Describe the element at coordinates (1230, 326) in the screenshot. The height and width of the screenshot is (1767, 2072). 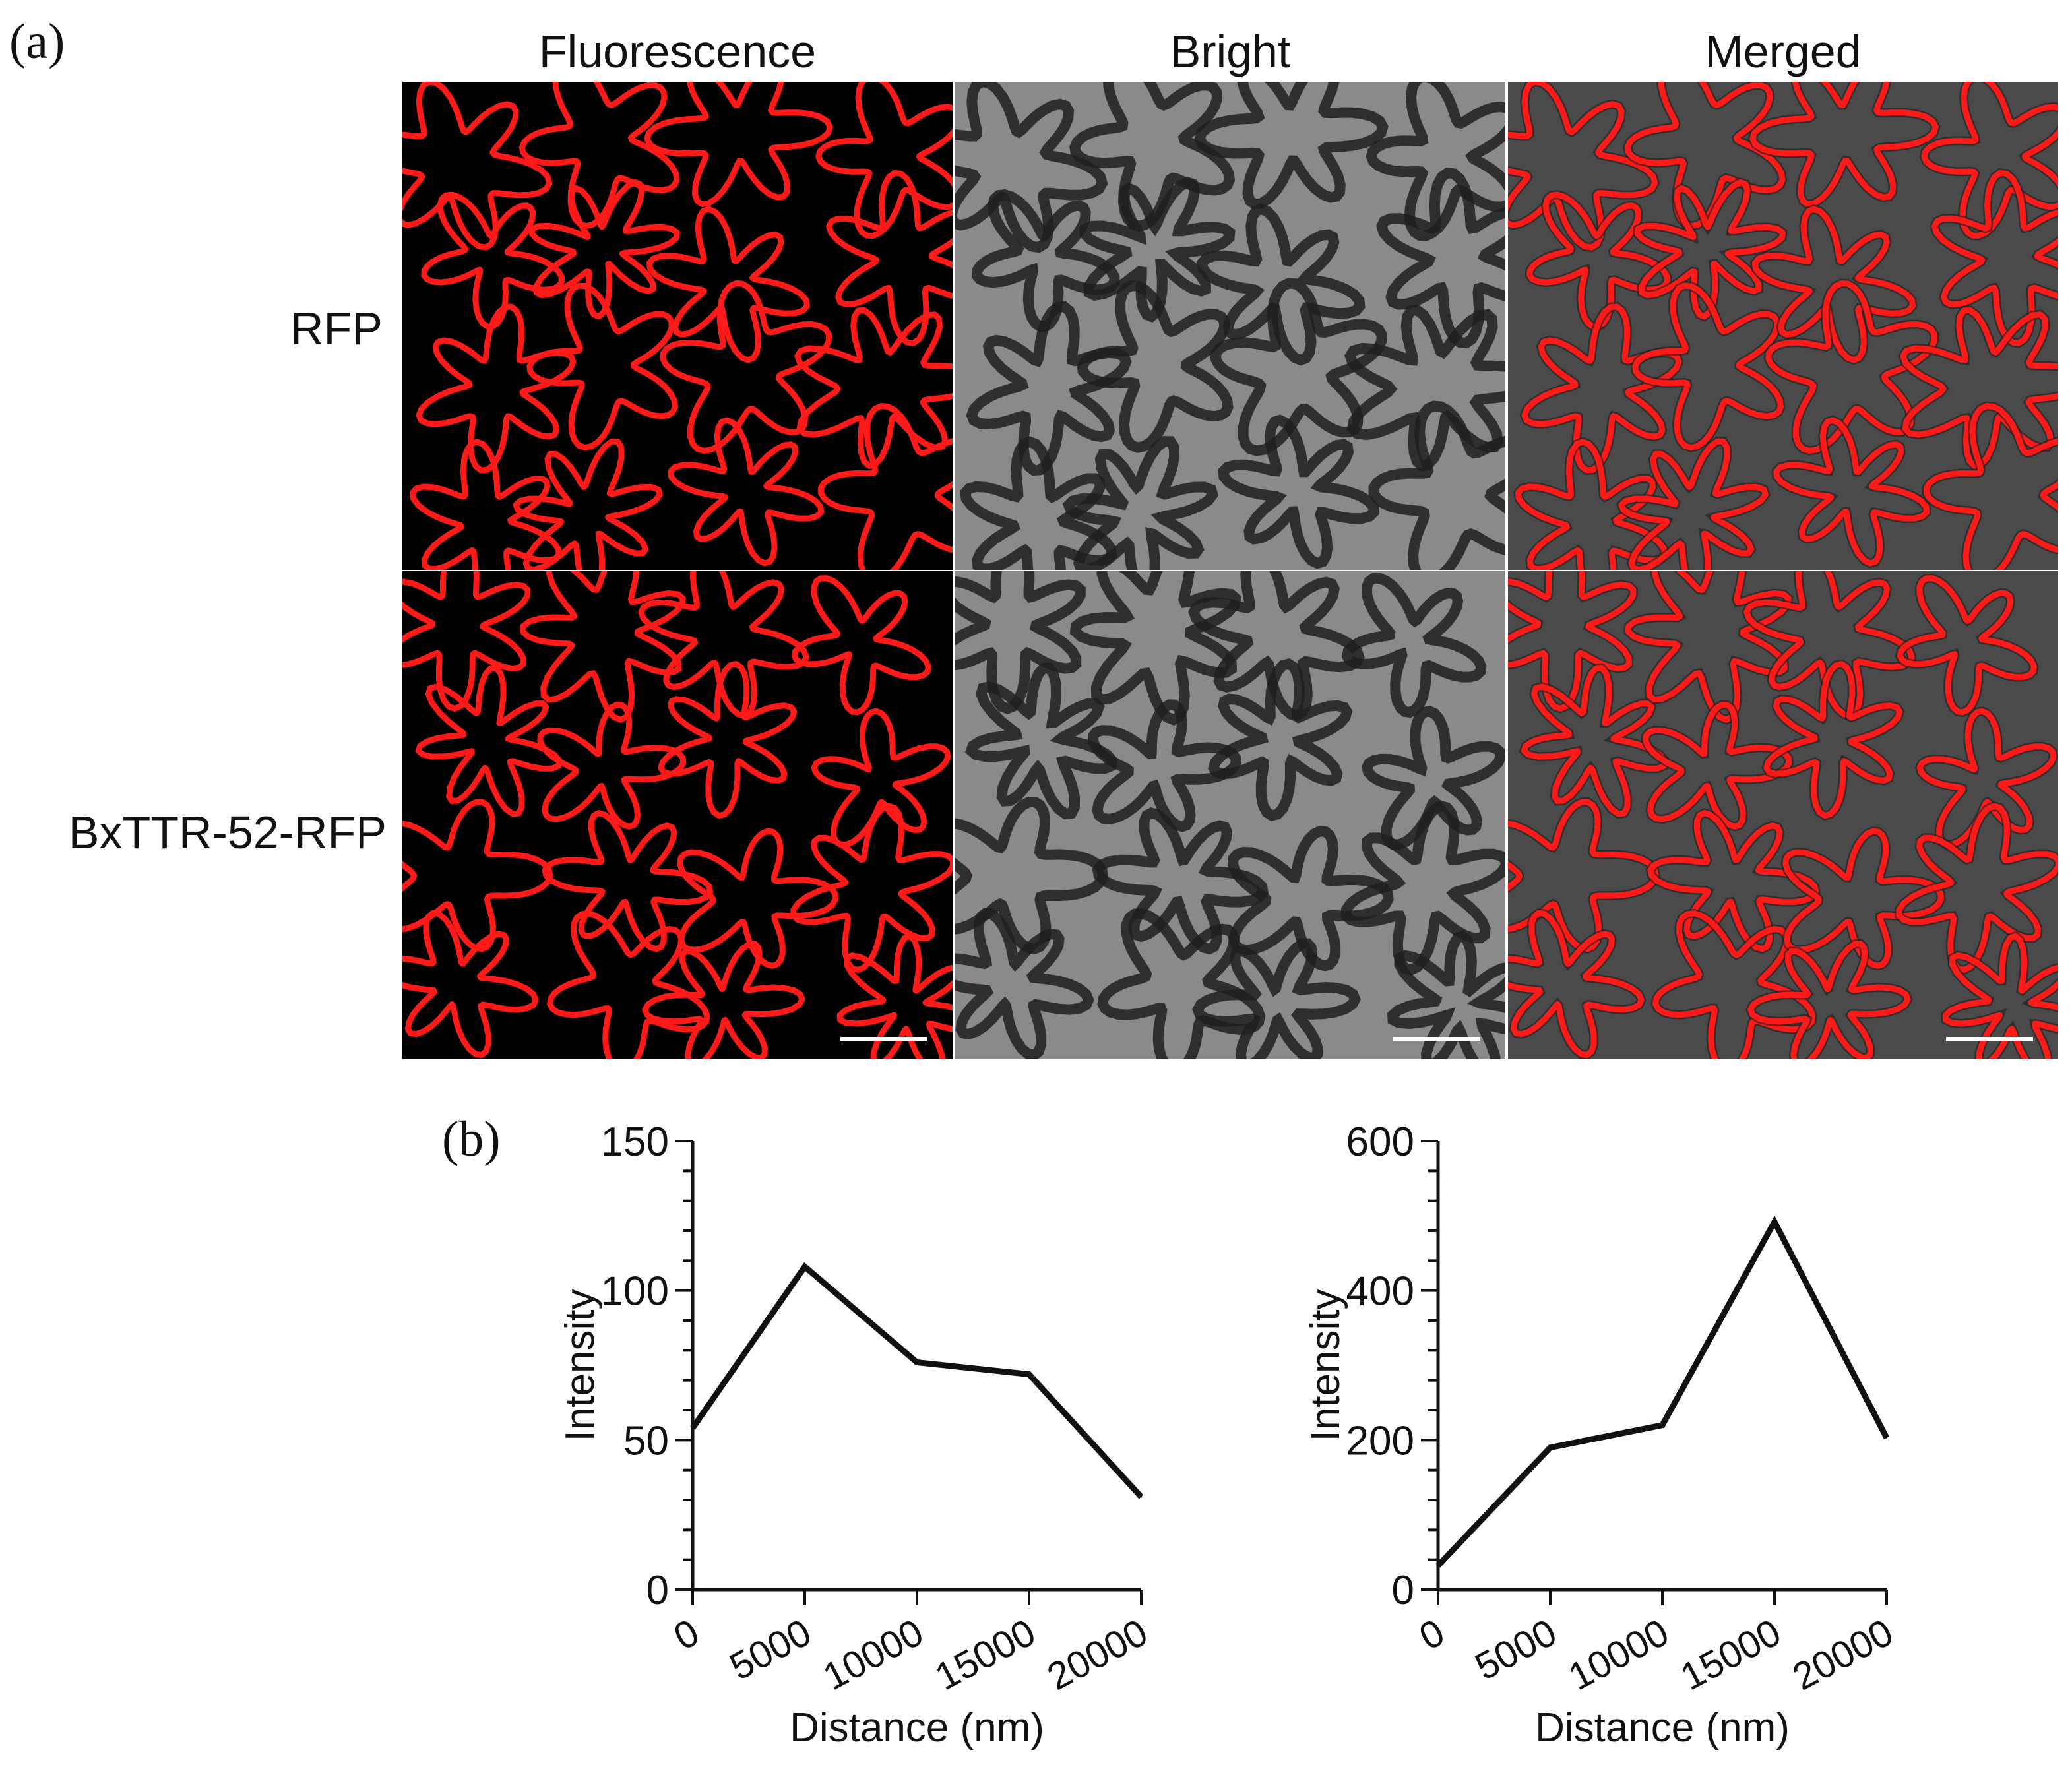
I see `micrograph-bright-rfp` at that location.